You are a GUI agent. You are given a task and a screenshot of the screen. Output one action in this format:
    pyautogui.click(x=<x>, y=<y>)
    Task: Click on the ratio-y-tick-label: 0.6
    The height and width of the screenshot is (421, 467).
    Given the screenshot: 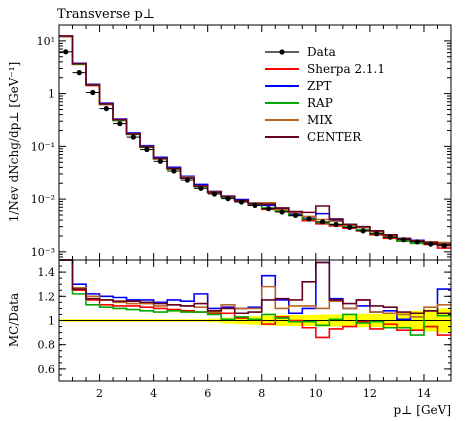 What is the action you would take?
    pyautogui.click(x=47, y=369)
    